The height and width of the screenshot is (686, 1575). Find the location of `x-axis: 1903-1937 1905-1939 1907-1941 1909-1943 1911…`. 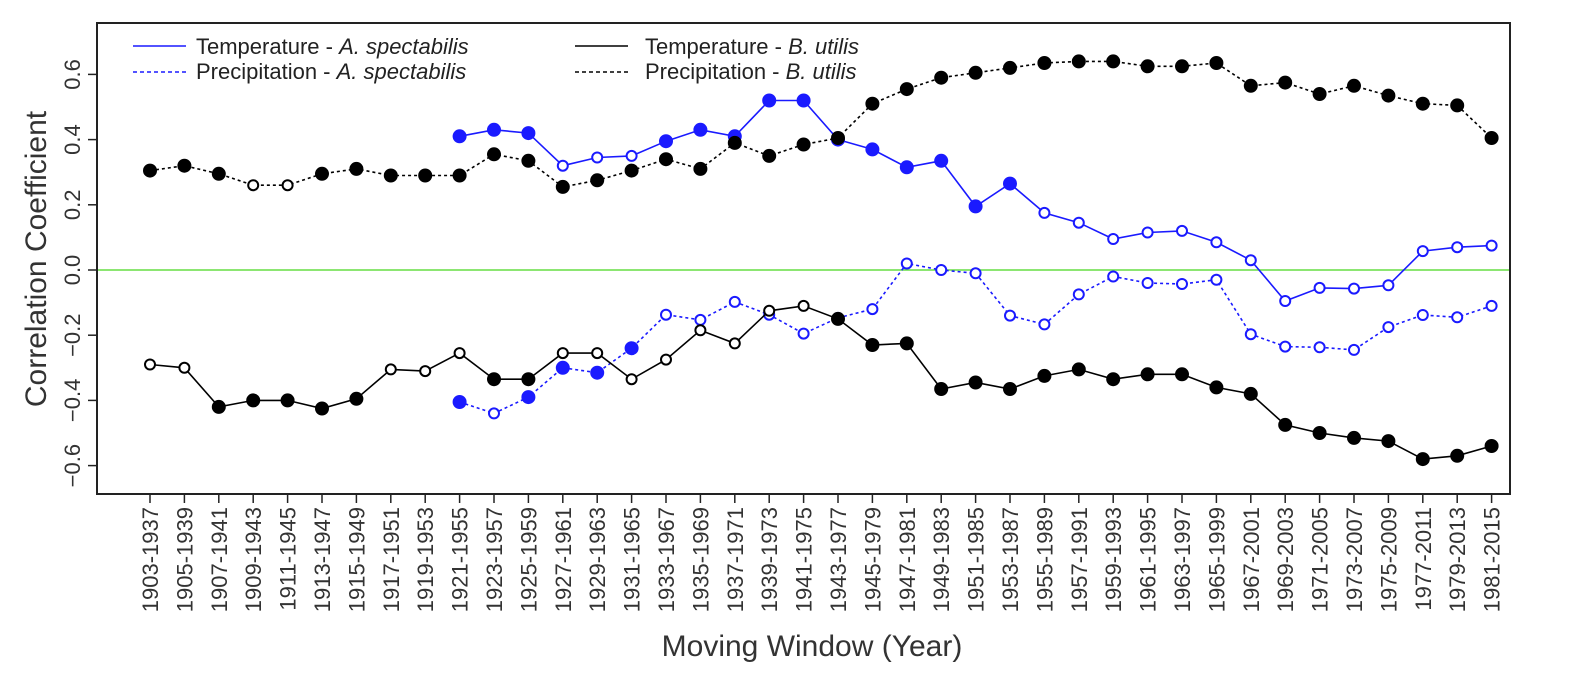

x-axis: 1903-1937 1905-1939 1907-1941 1909-1943 1911… is located at coordinates (821, 553).